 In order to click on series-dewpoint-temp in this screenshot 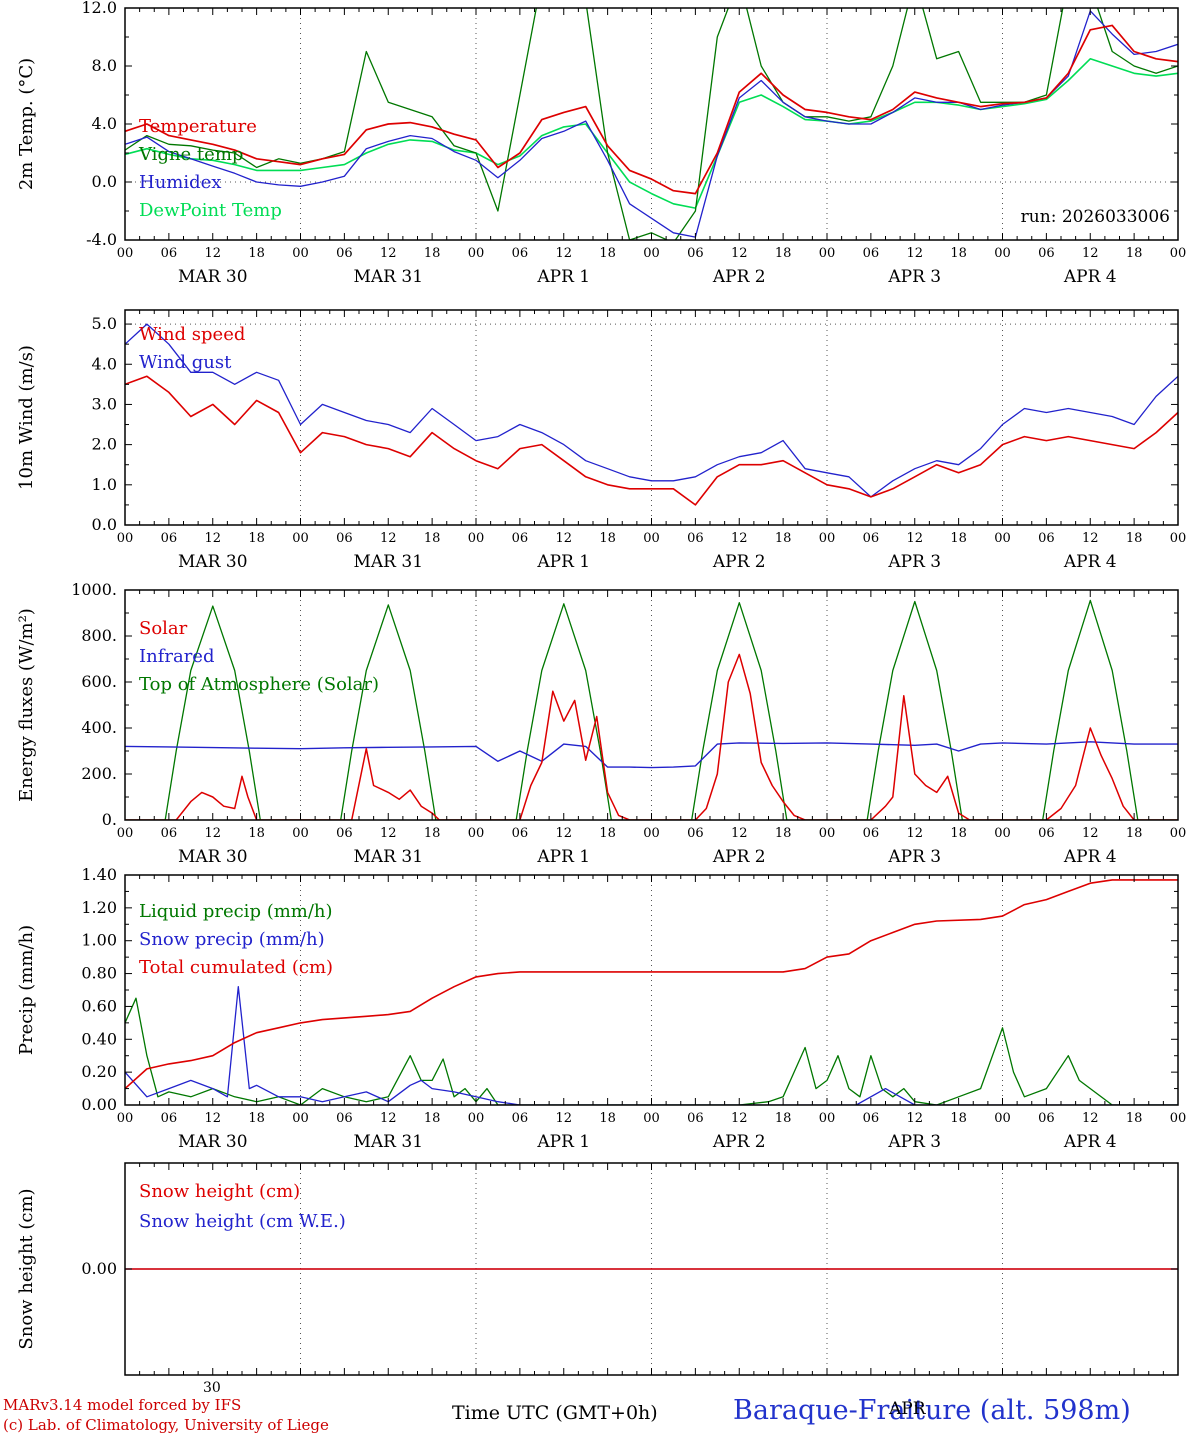, I will do `click(651, 133)`.